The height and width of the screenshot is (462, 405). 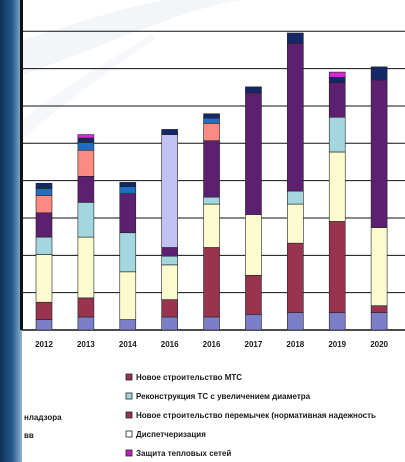 I want to click on x-tick-label-0: 2012, so click(x=44, y=344).